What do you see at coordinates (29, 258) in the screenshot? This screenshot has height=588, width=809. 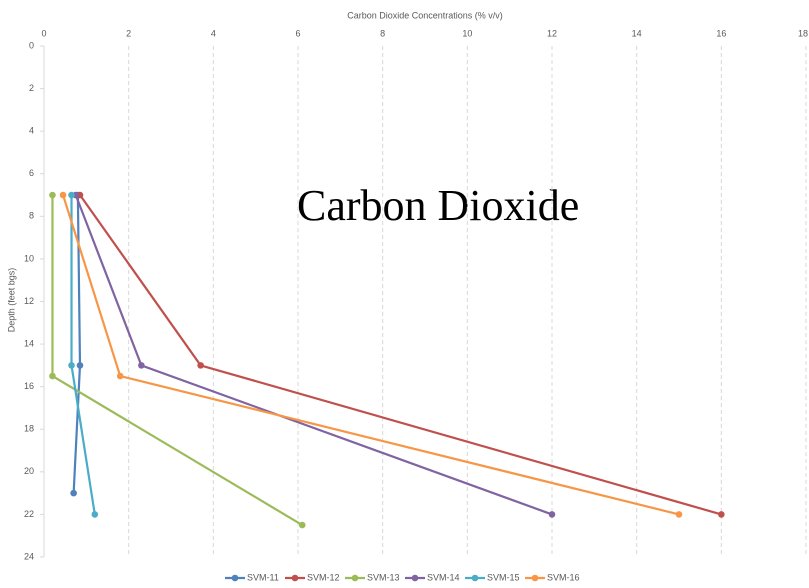 I see `y-tick-label: 10` at bounding box center [29, 258].